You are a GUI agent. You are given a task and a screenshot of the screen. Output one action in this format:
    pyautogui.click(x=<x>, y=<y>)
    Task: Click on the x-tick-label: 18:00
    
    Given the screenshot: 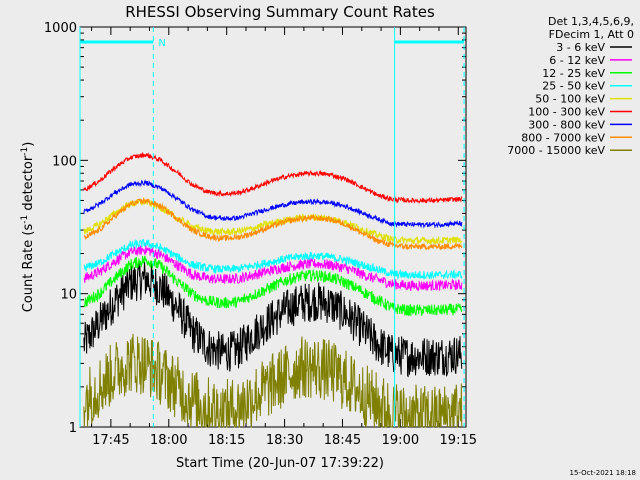 What is the action you would take?
    pyautogui.click(x=168, y=440)
    